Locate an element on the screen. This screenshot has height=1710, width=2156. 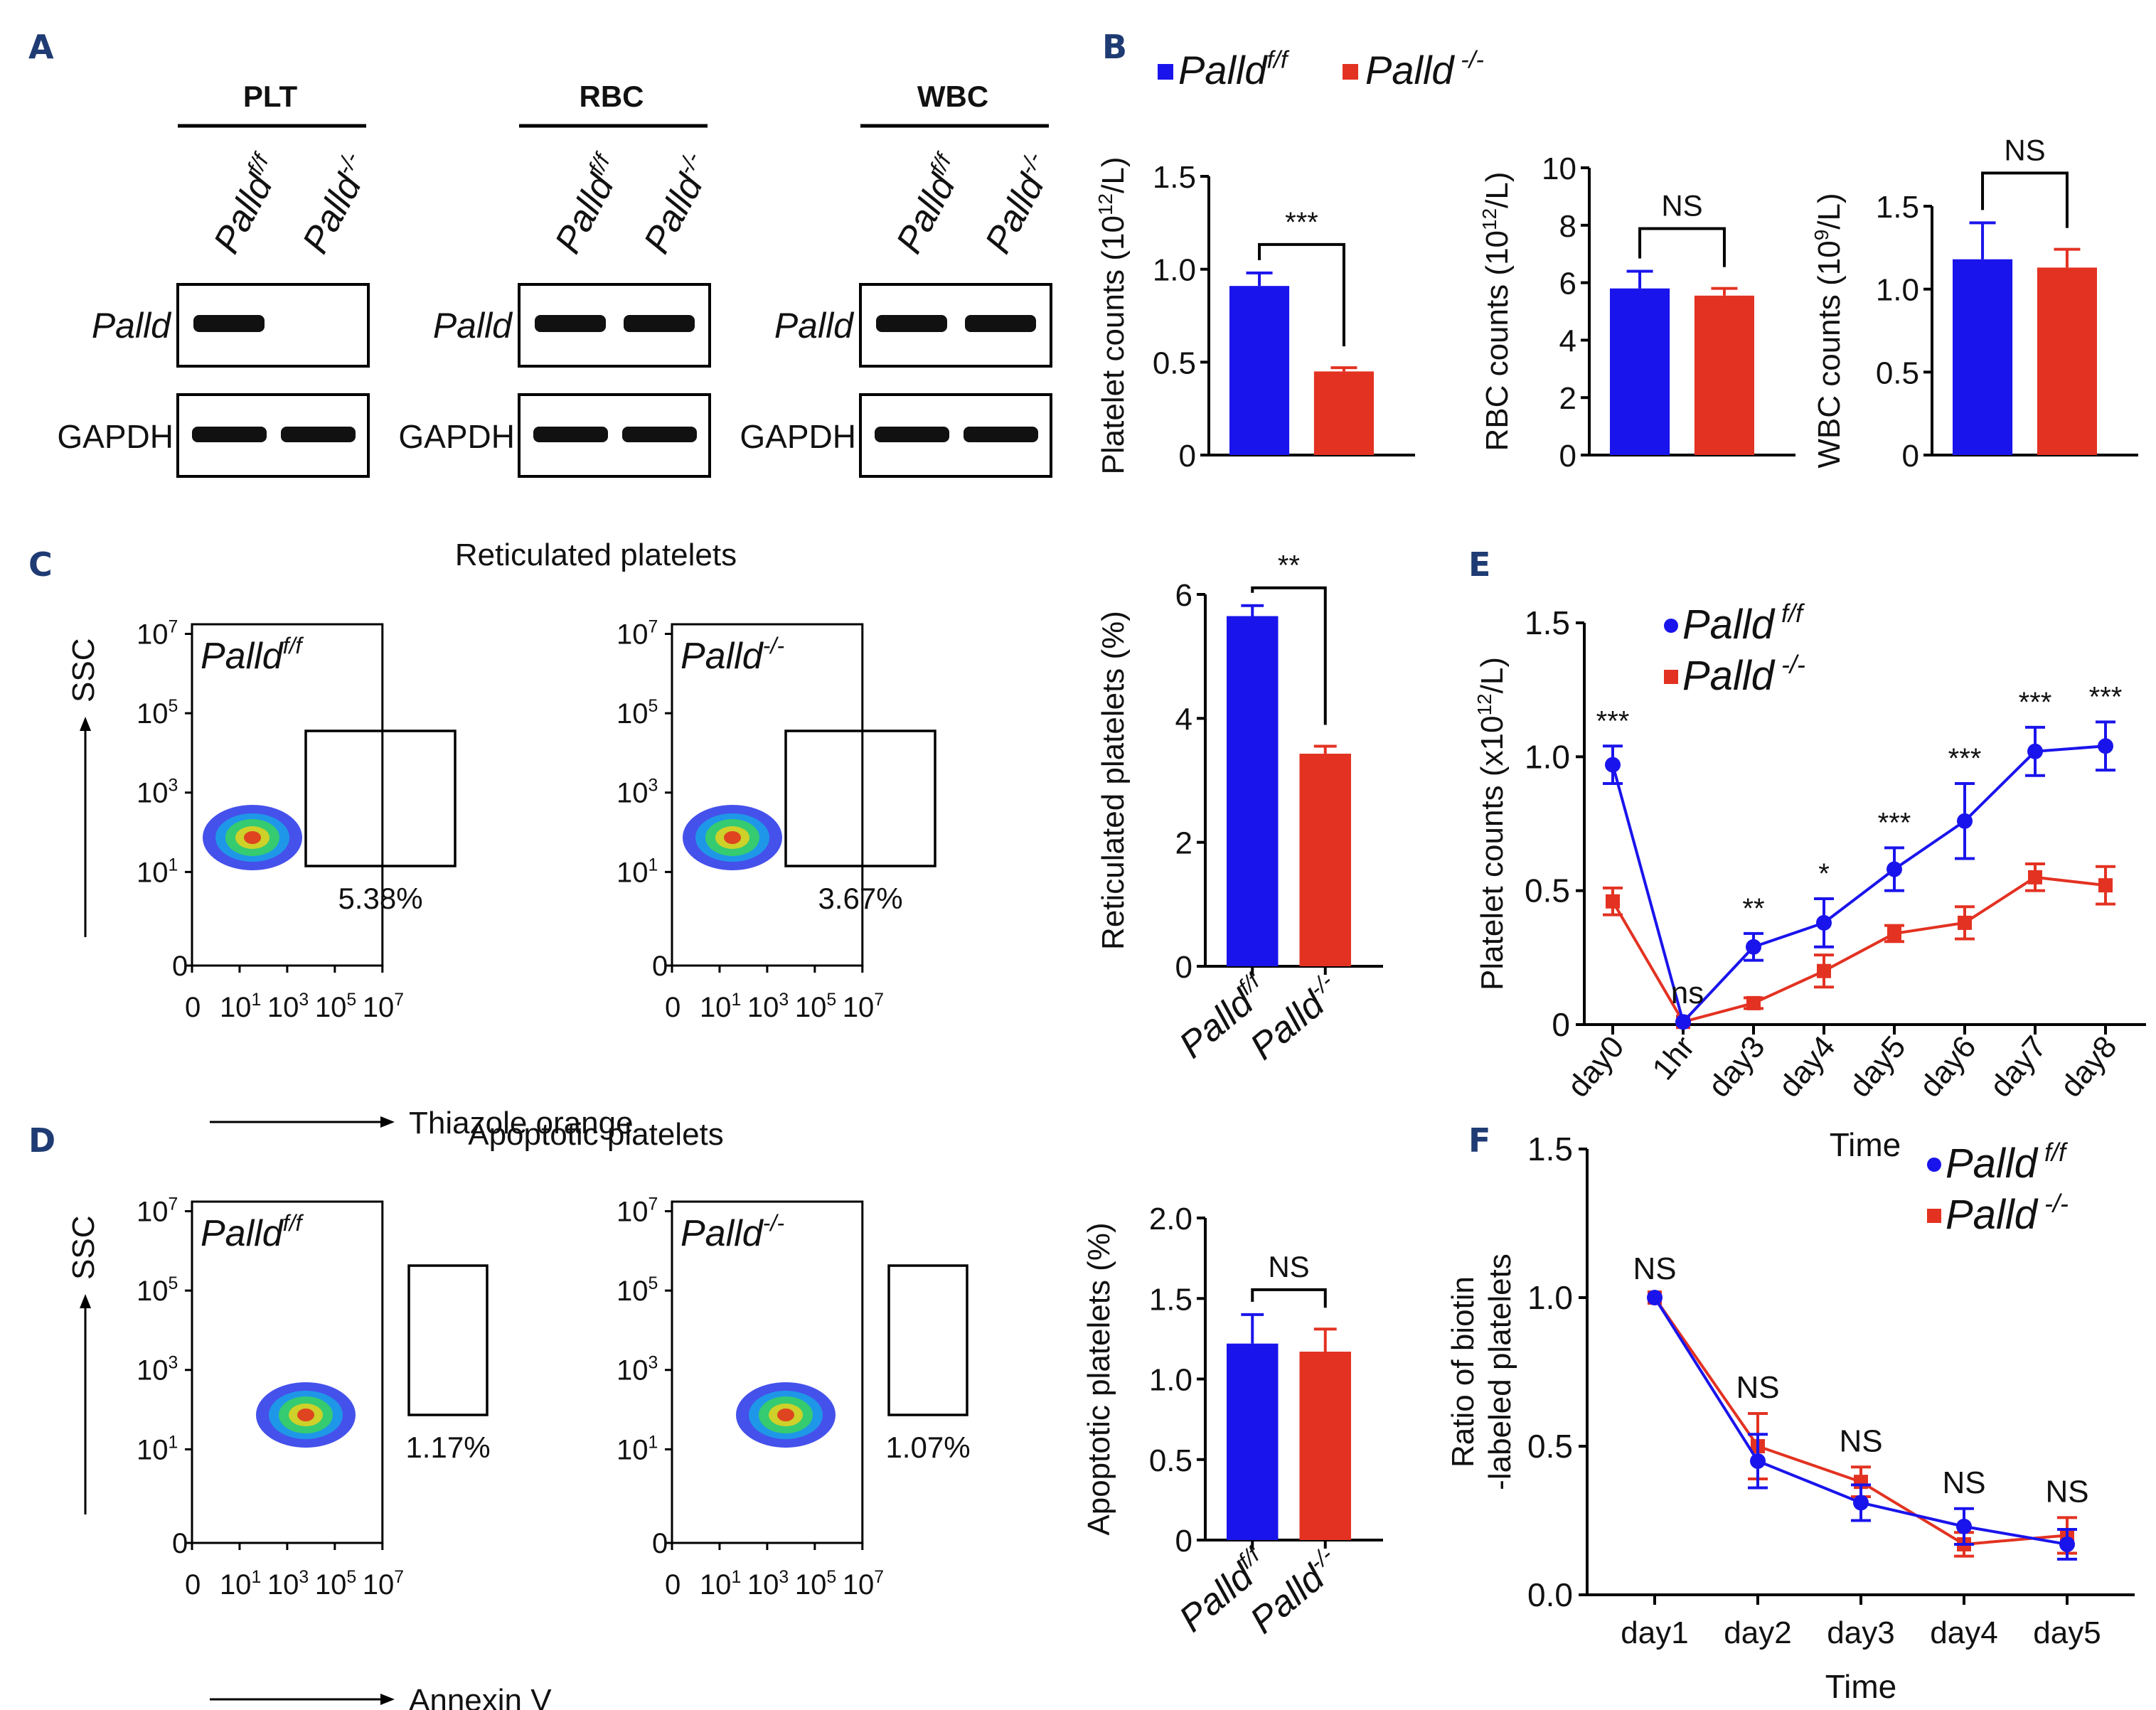
y-axis-title: Platelet counts (1012/L) is located at coordinates (1112, 316).